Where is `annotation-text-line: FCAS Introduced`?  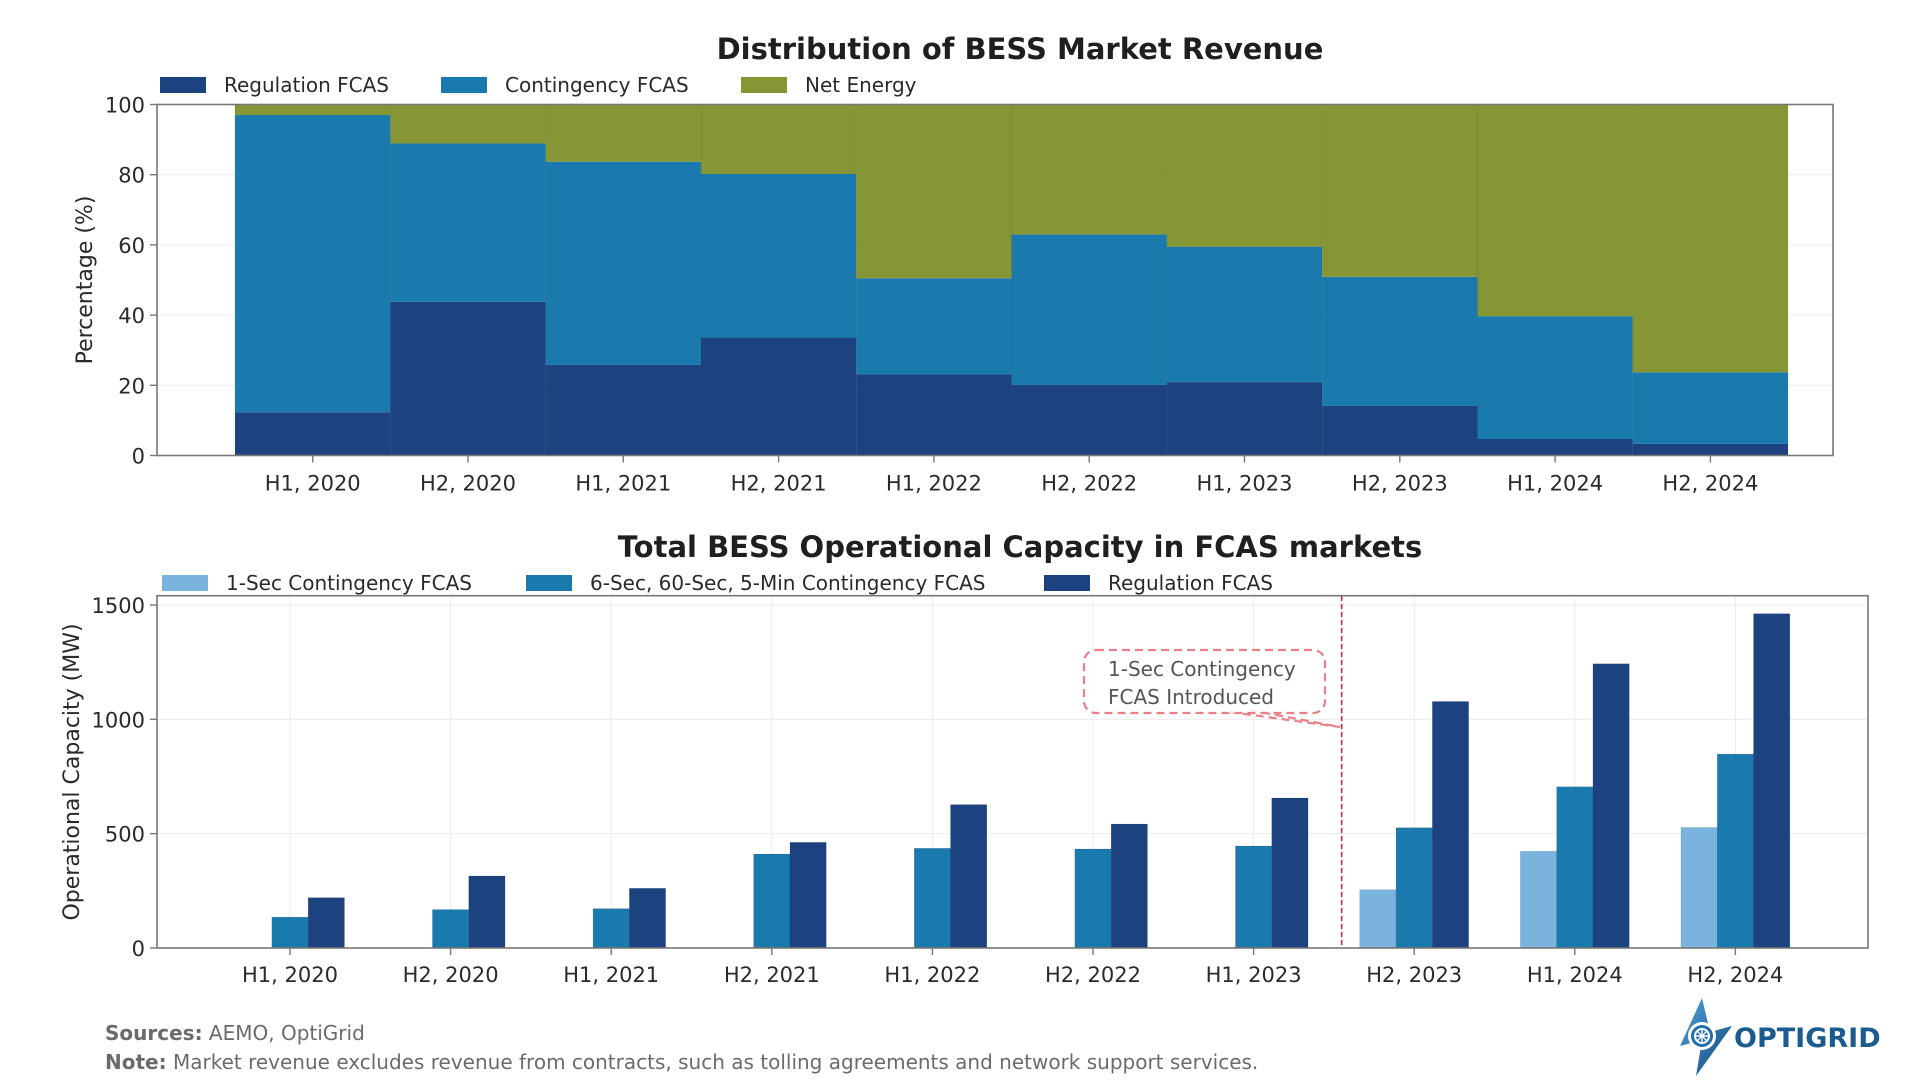 annotation-text-line: FCAS Introduced is located at coordinates (1191, 697).